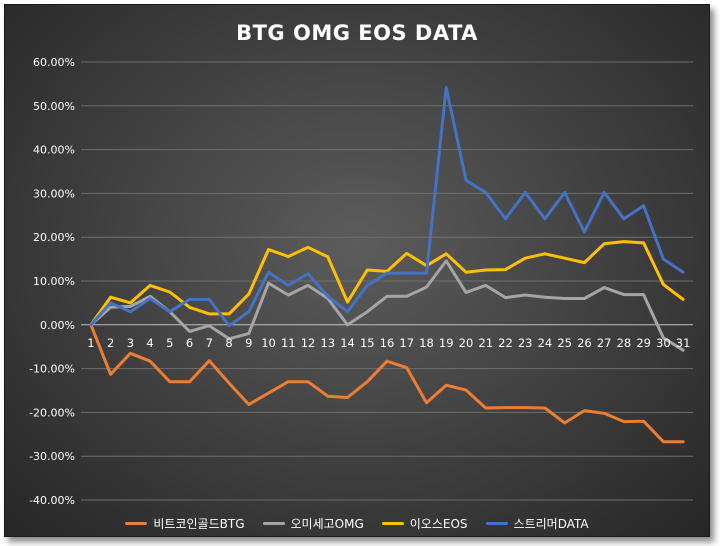 This screenshot has width=720, height=546. What do you see at coordinates (604, 343) in the screenshot?
I see `x-tick-label: 27` at bounding box center [604, 343].